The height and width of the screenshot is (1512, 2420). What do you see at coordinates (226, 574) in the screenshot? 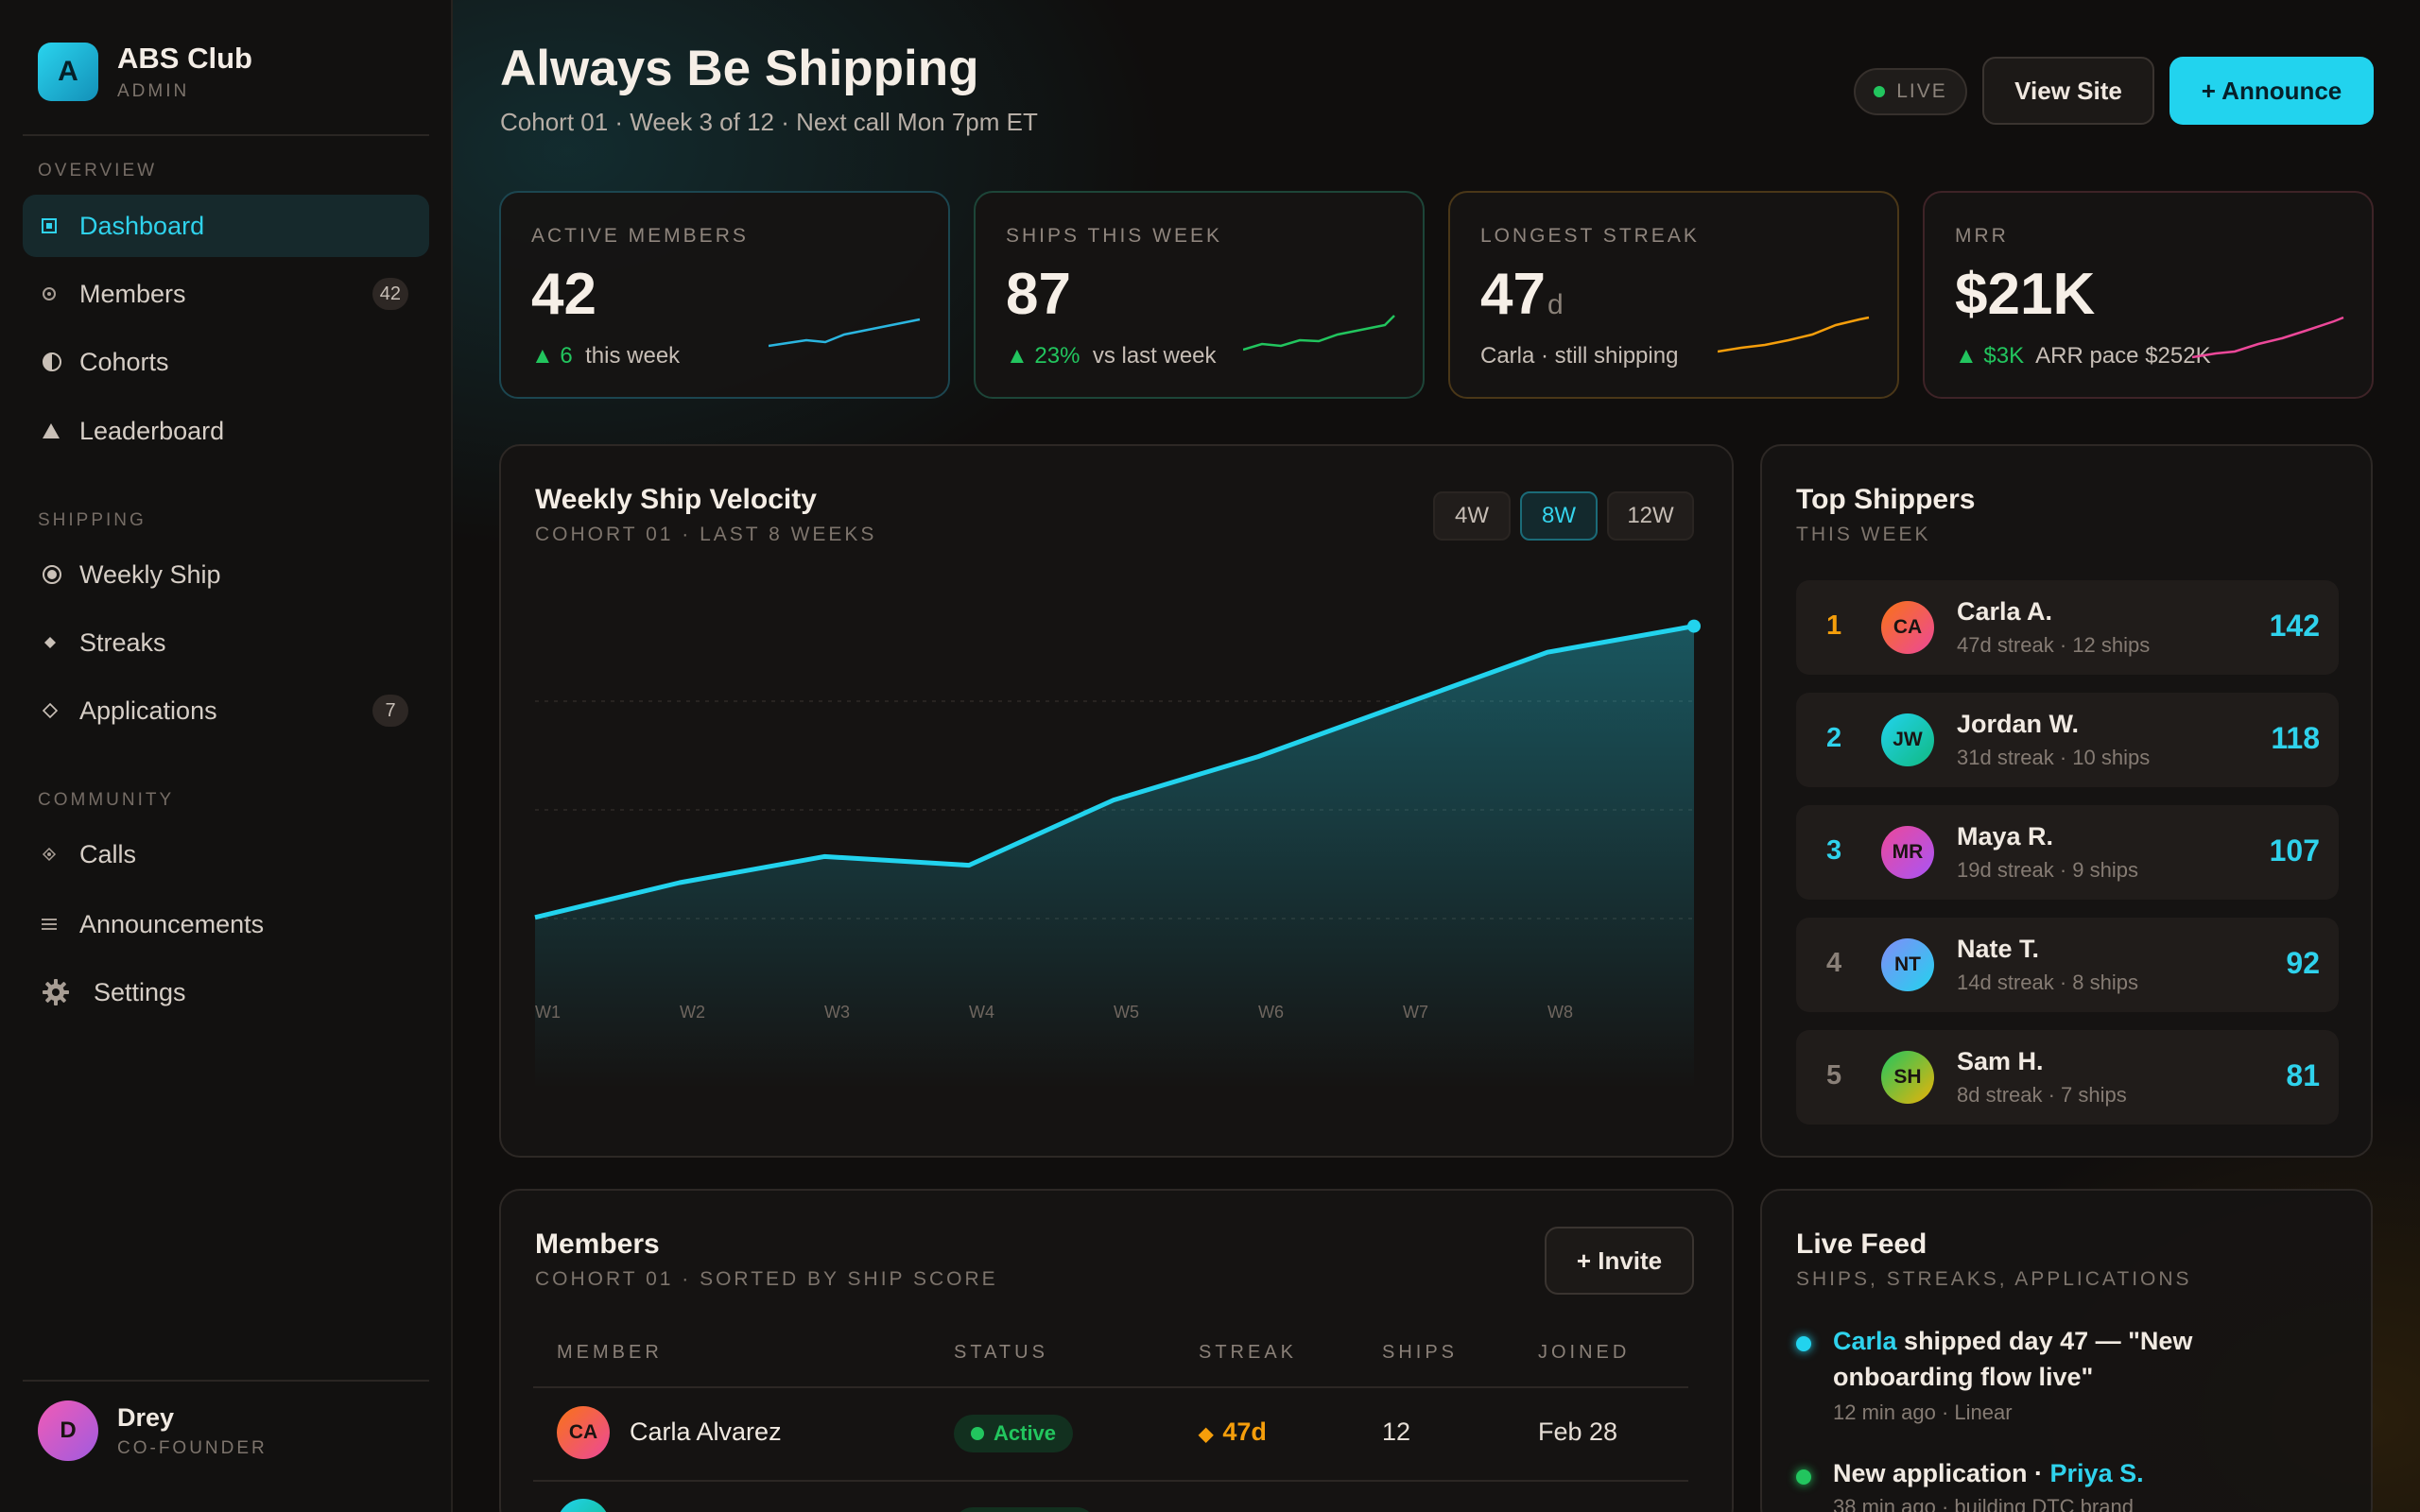
I see `sidebar-item-weekly-ship: Weekly Ship` at bounding box center [226, 574].